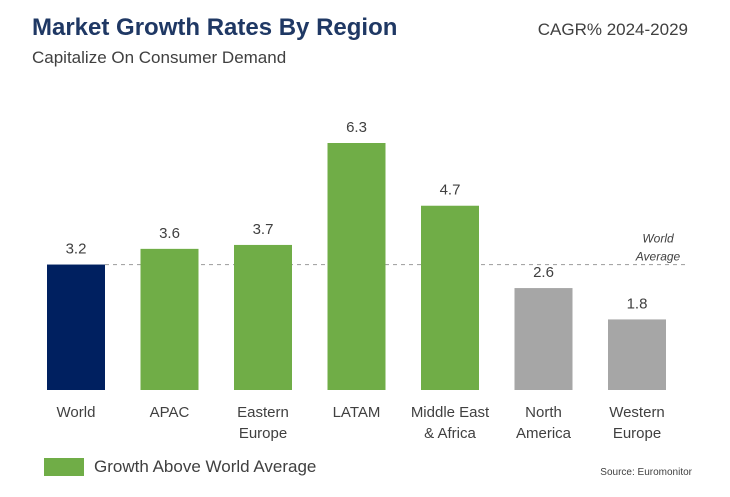 This screenshot has width=730, height=497. Describe the element at coordinates (76, 249) in the screenshot. I see `value-label-0: 3.2` at that location.